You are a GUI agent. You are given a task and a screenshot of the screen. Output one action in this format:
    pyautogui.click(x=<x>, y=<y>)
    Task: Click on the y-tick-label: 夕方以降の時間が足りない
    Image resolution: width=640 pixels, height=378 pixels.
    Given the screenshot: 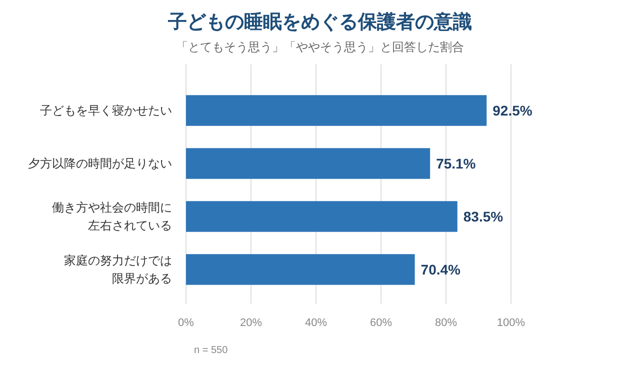 What is the action you would take?
    pyautogui.click(x=100, y=163)
    